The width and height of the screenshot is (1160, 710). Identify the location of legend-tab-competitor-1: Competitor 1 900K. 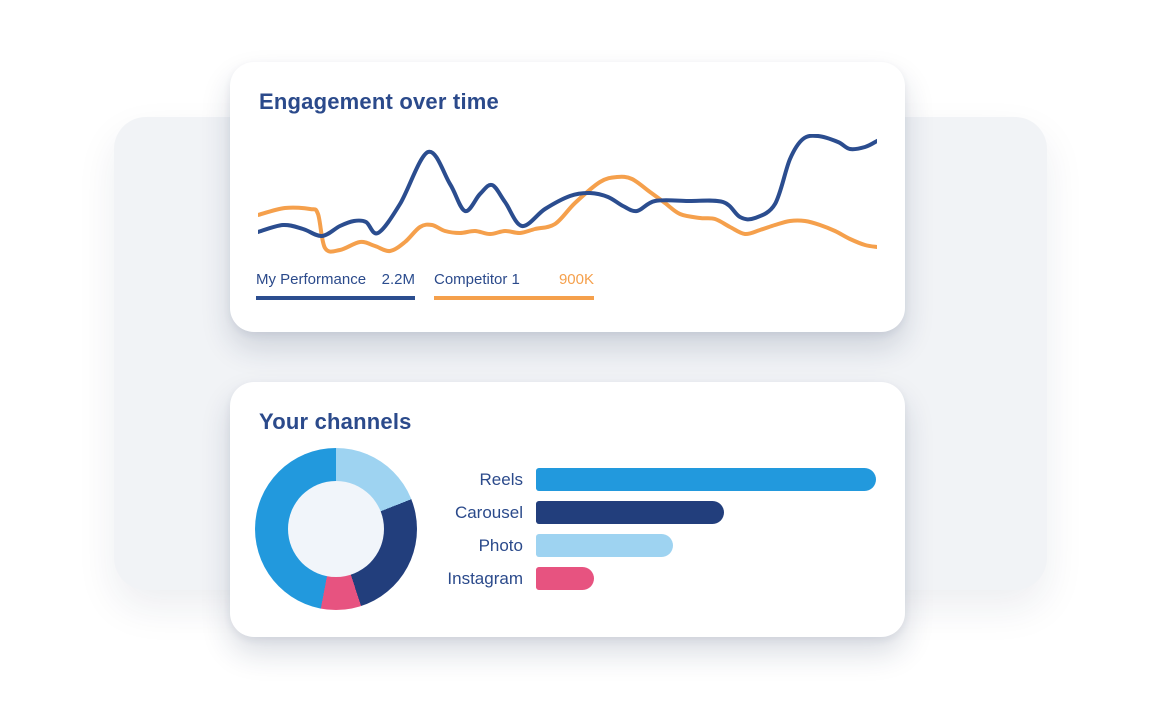
(514, 285).